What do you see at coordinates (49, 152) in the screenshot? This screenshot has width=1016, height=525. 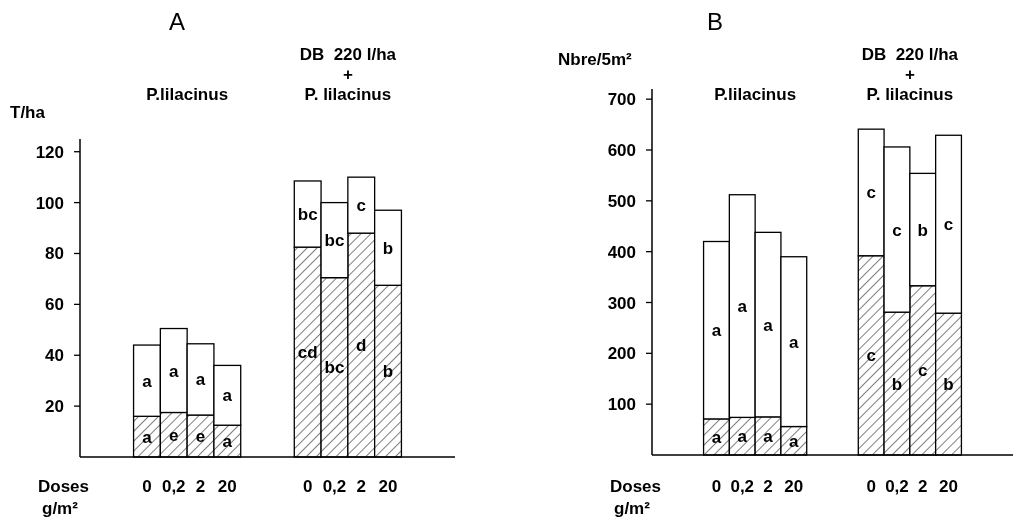 I see `y-tick-label: 120` at bounding box center [49, 152].